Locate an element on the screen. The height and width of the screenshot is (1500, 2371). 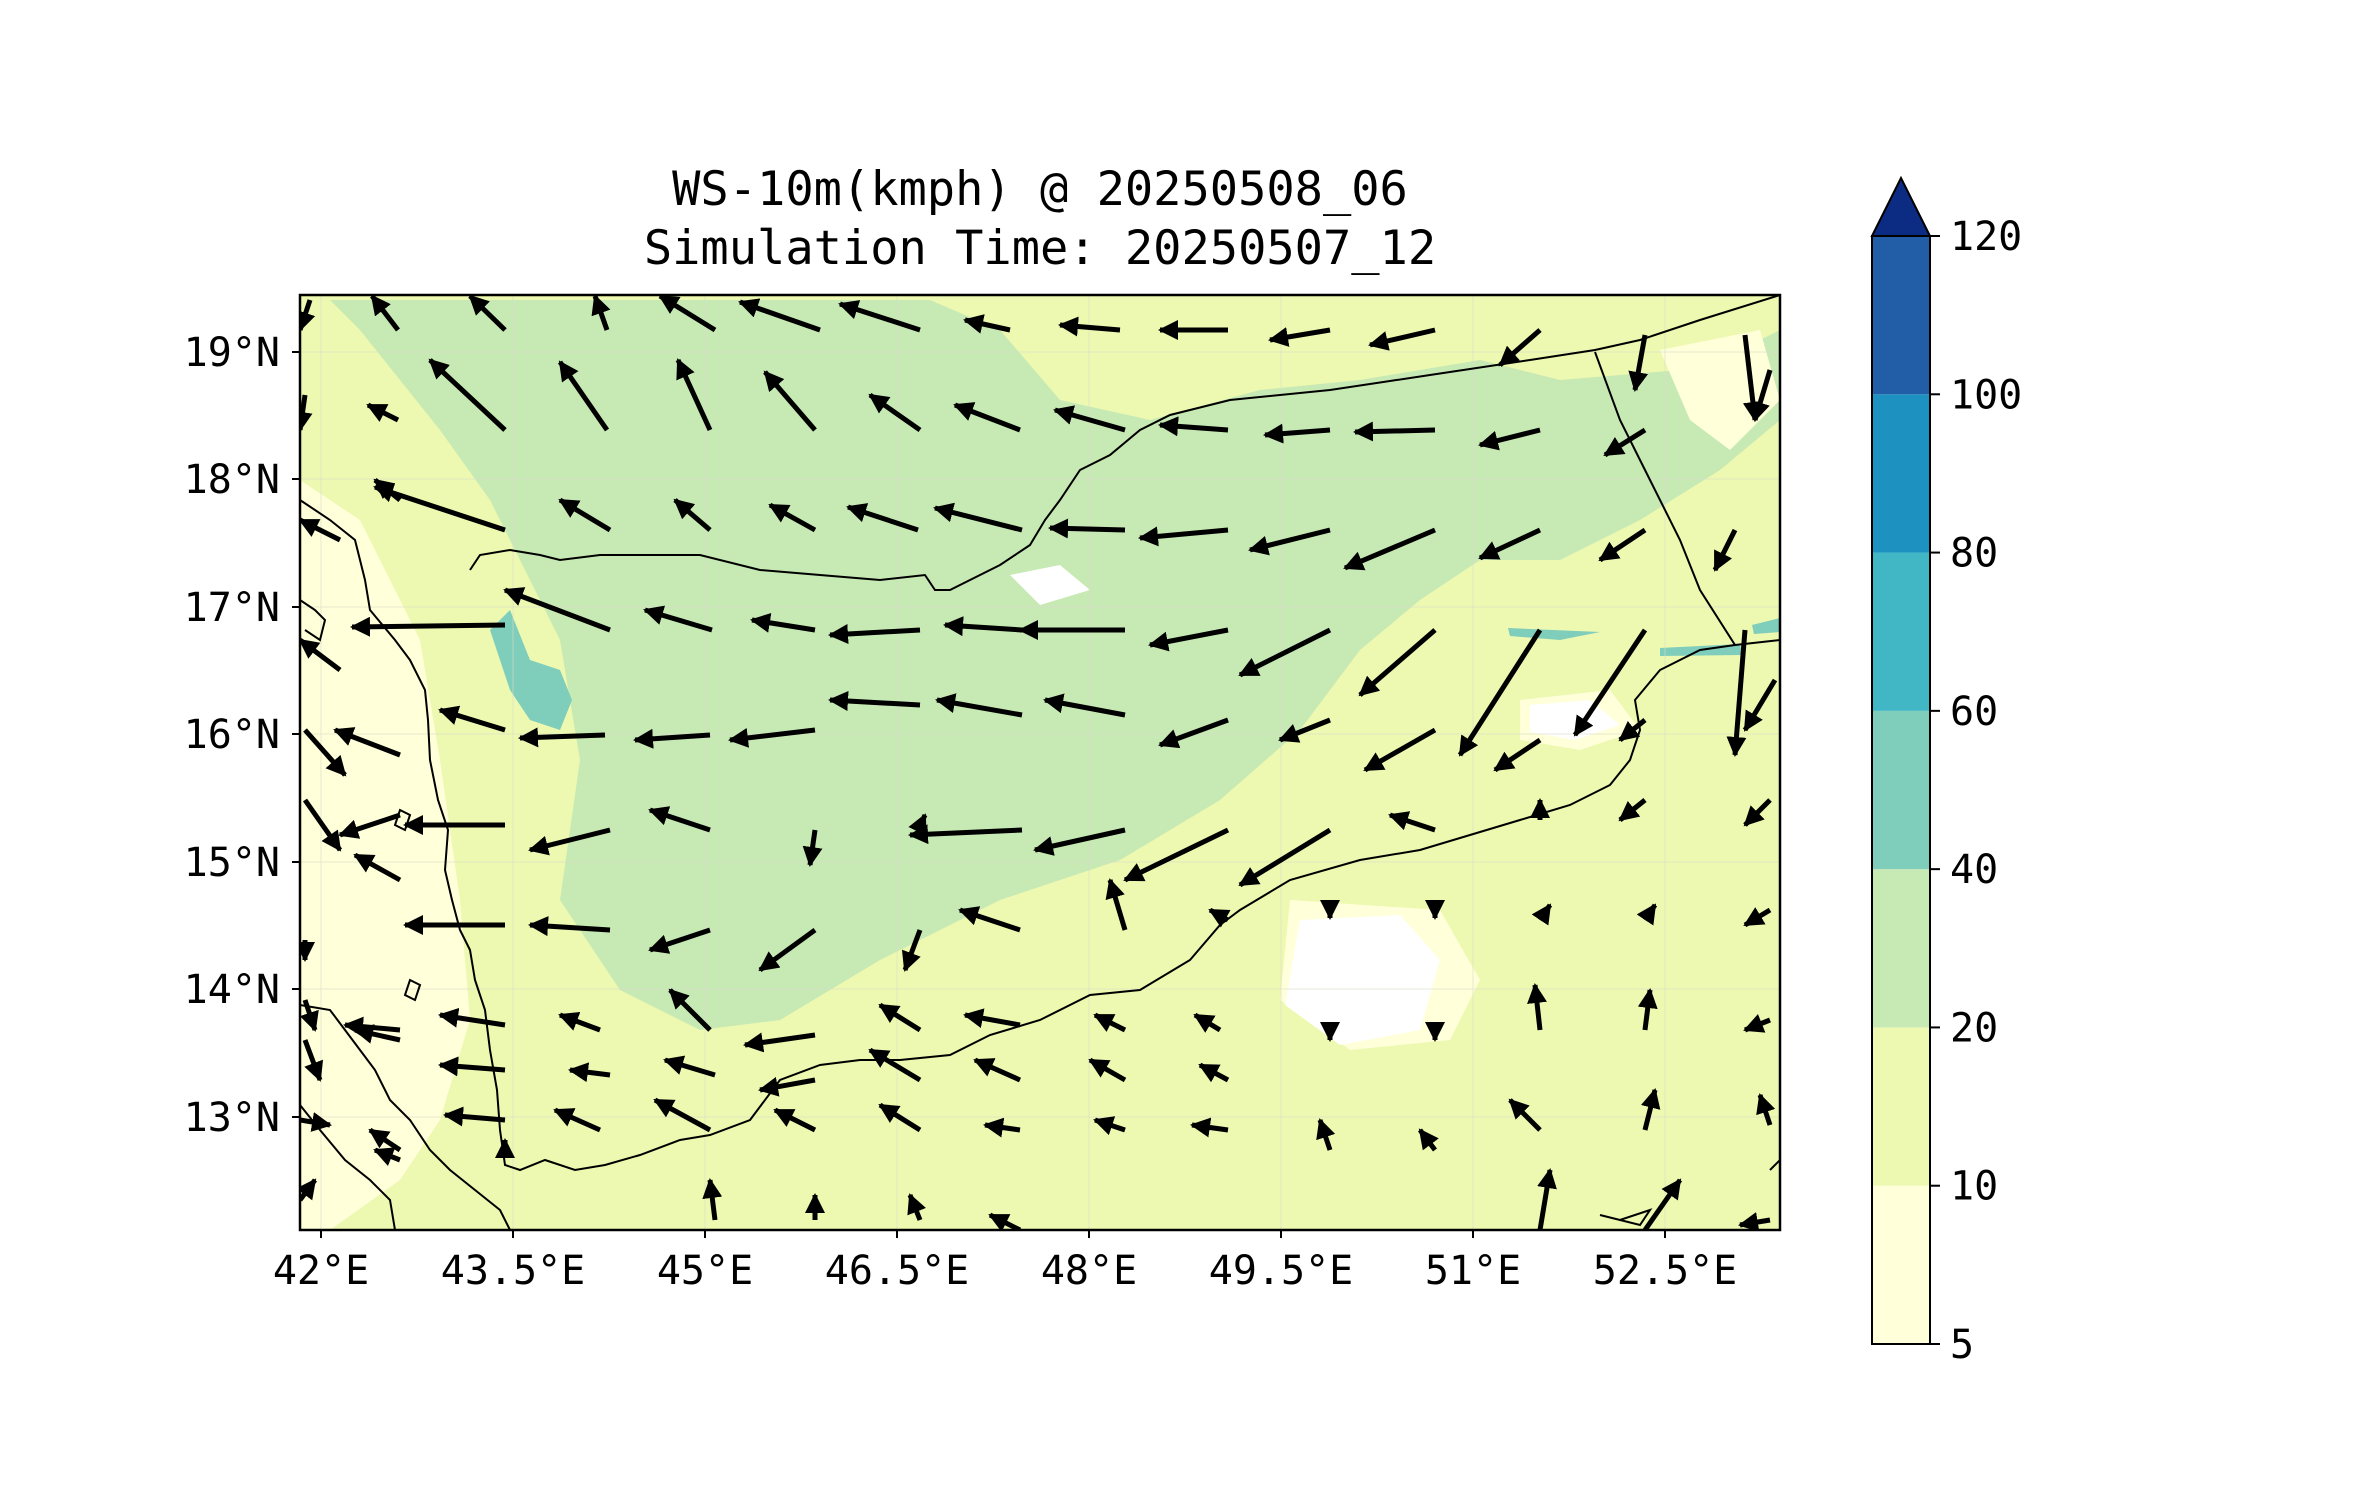
colorbar-label: 20 is located at coordinates (1974, 1028).